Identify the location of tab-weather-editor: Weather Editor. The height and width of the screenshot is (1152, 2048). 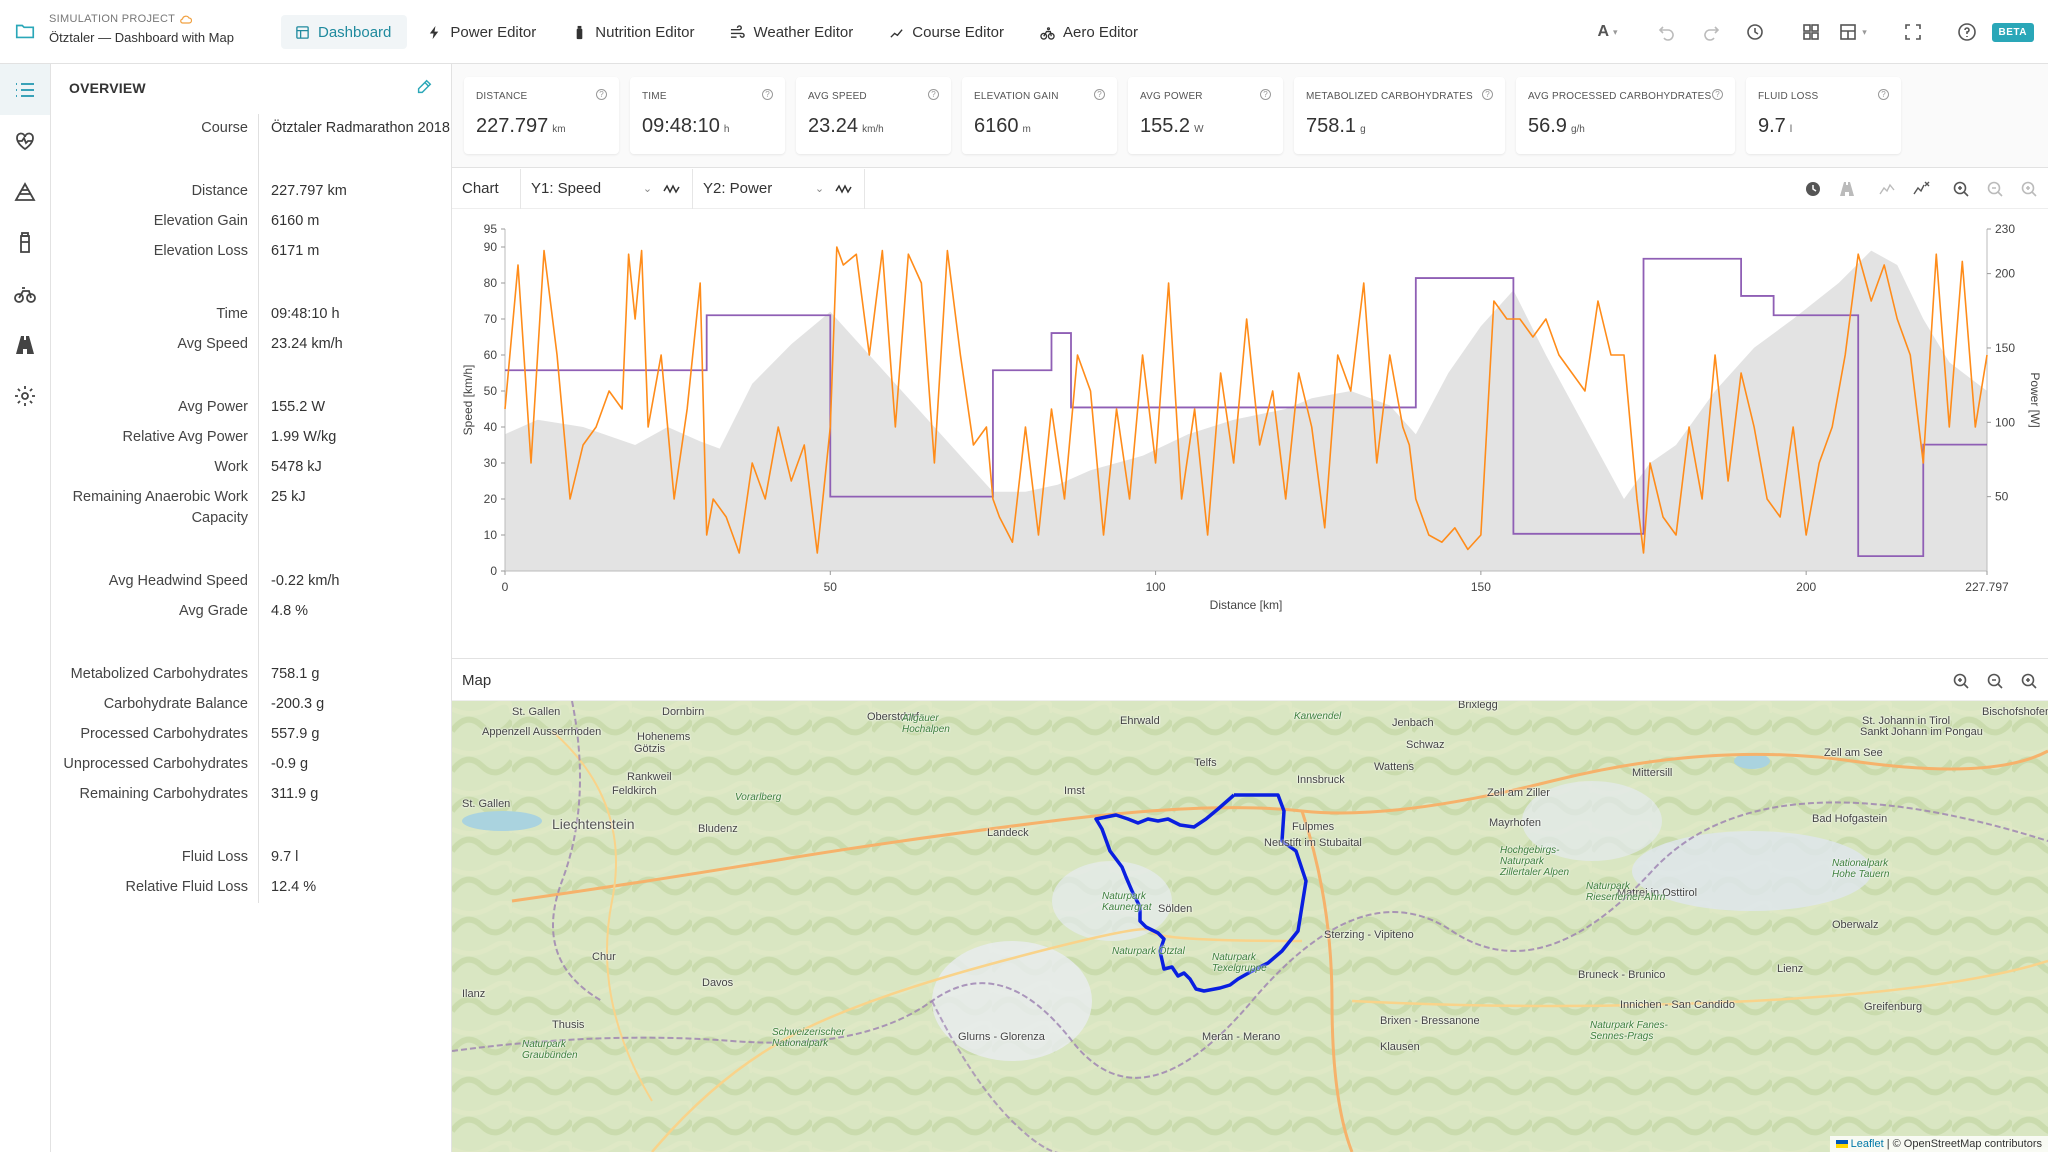
(792, 32).